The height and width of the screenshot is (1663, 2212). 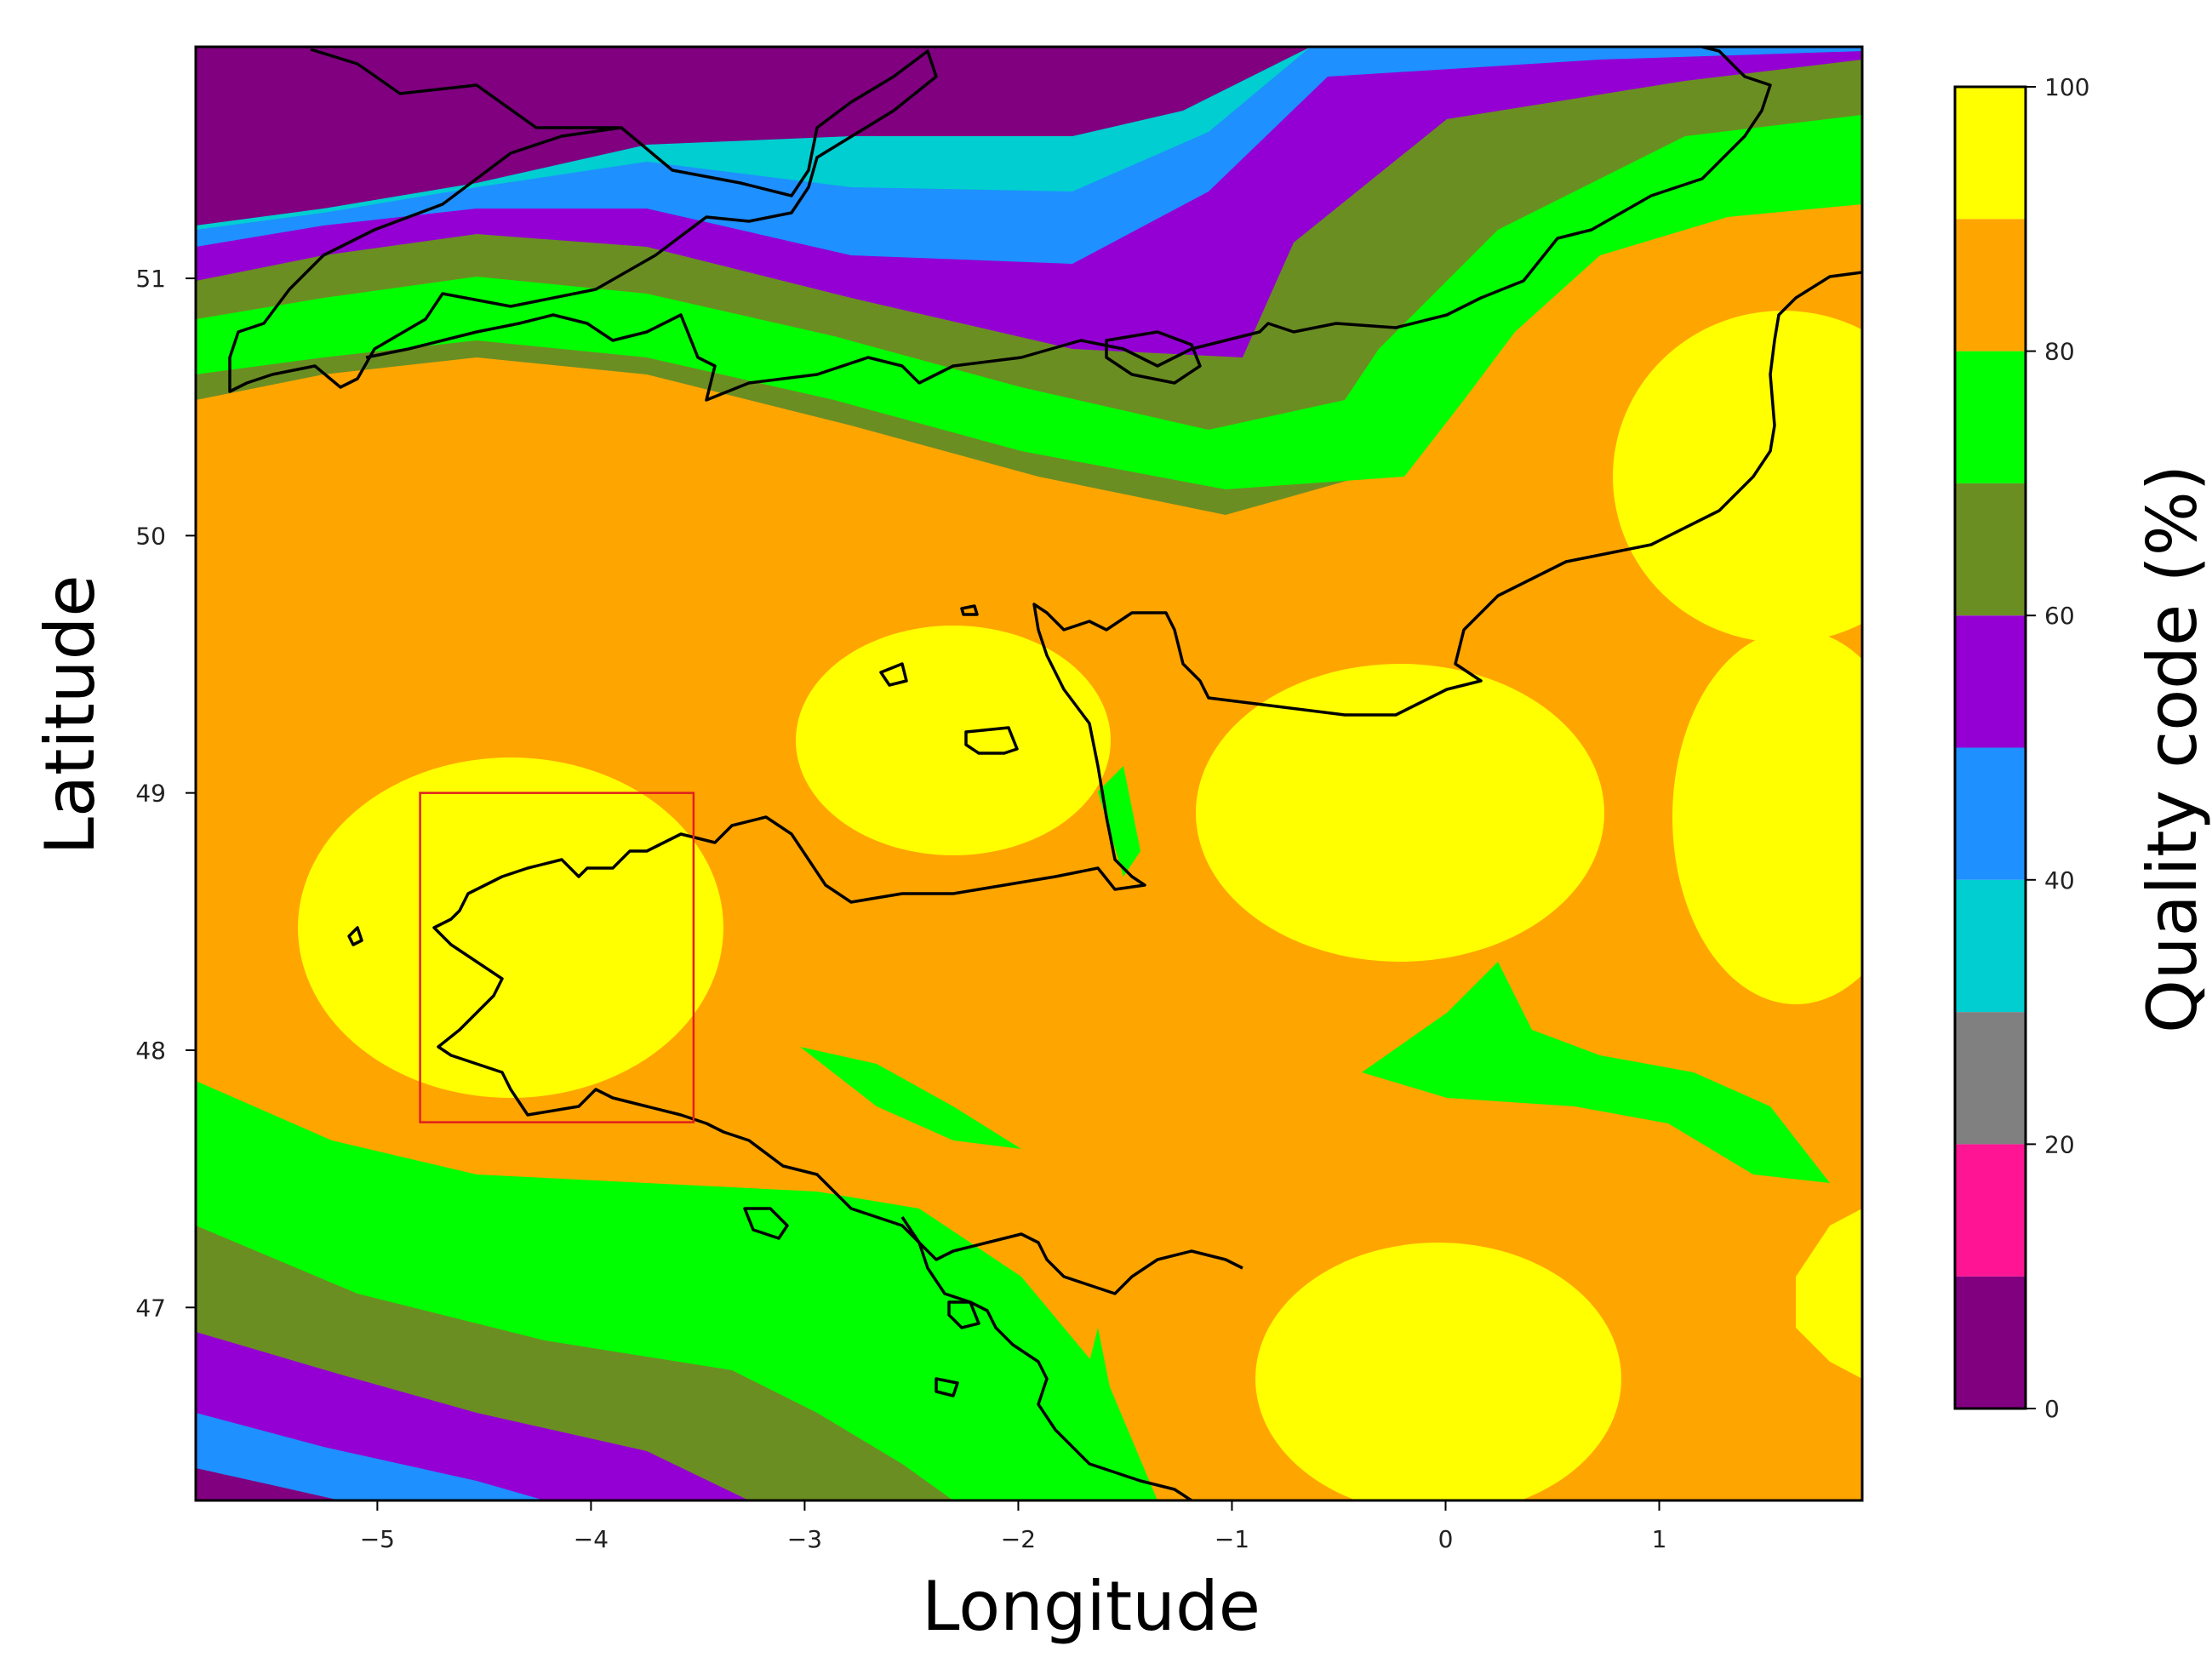 What do you see at coordinates (963, 1314) in the screenshot?
I see `coastline-noirmoutier` at bounding box center [963, 1314].